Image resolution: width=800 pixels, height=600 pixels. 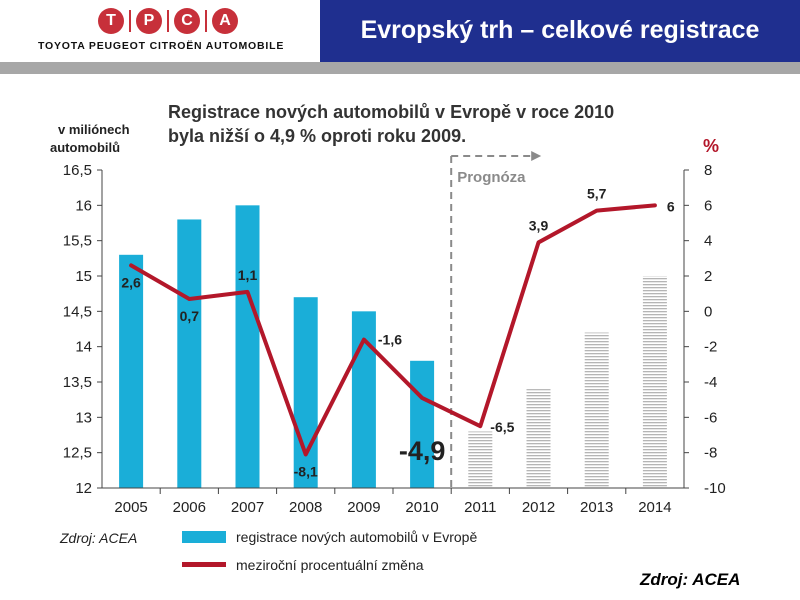 What do you see at coordinates (225, 21) in the screenshot?
I see `logo-letter: A` at bounding box center [225, 21].